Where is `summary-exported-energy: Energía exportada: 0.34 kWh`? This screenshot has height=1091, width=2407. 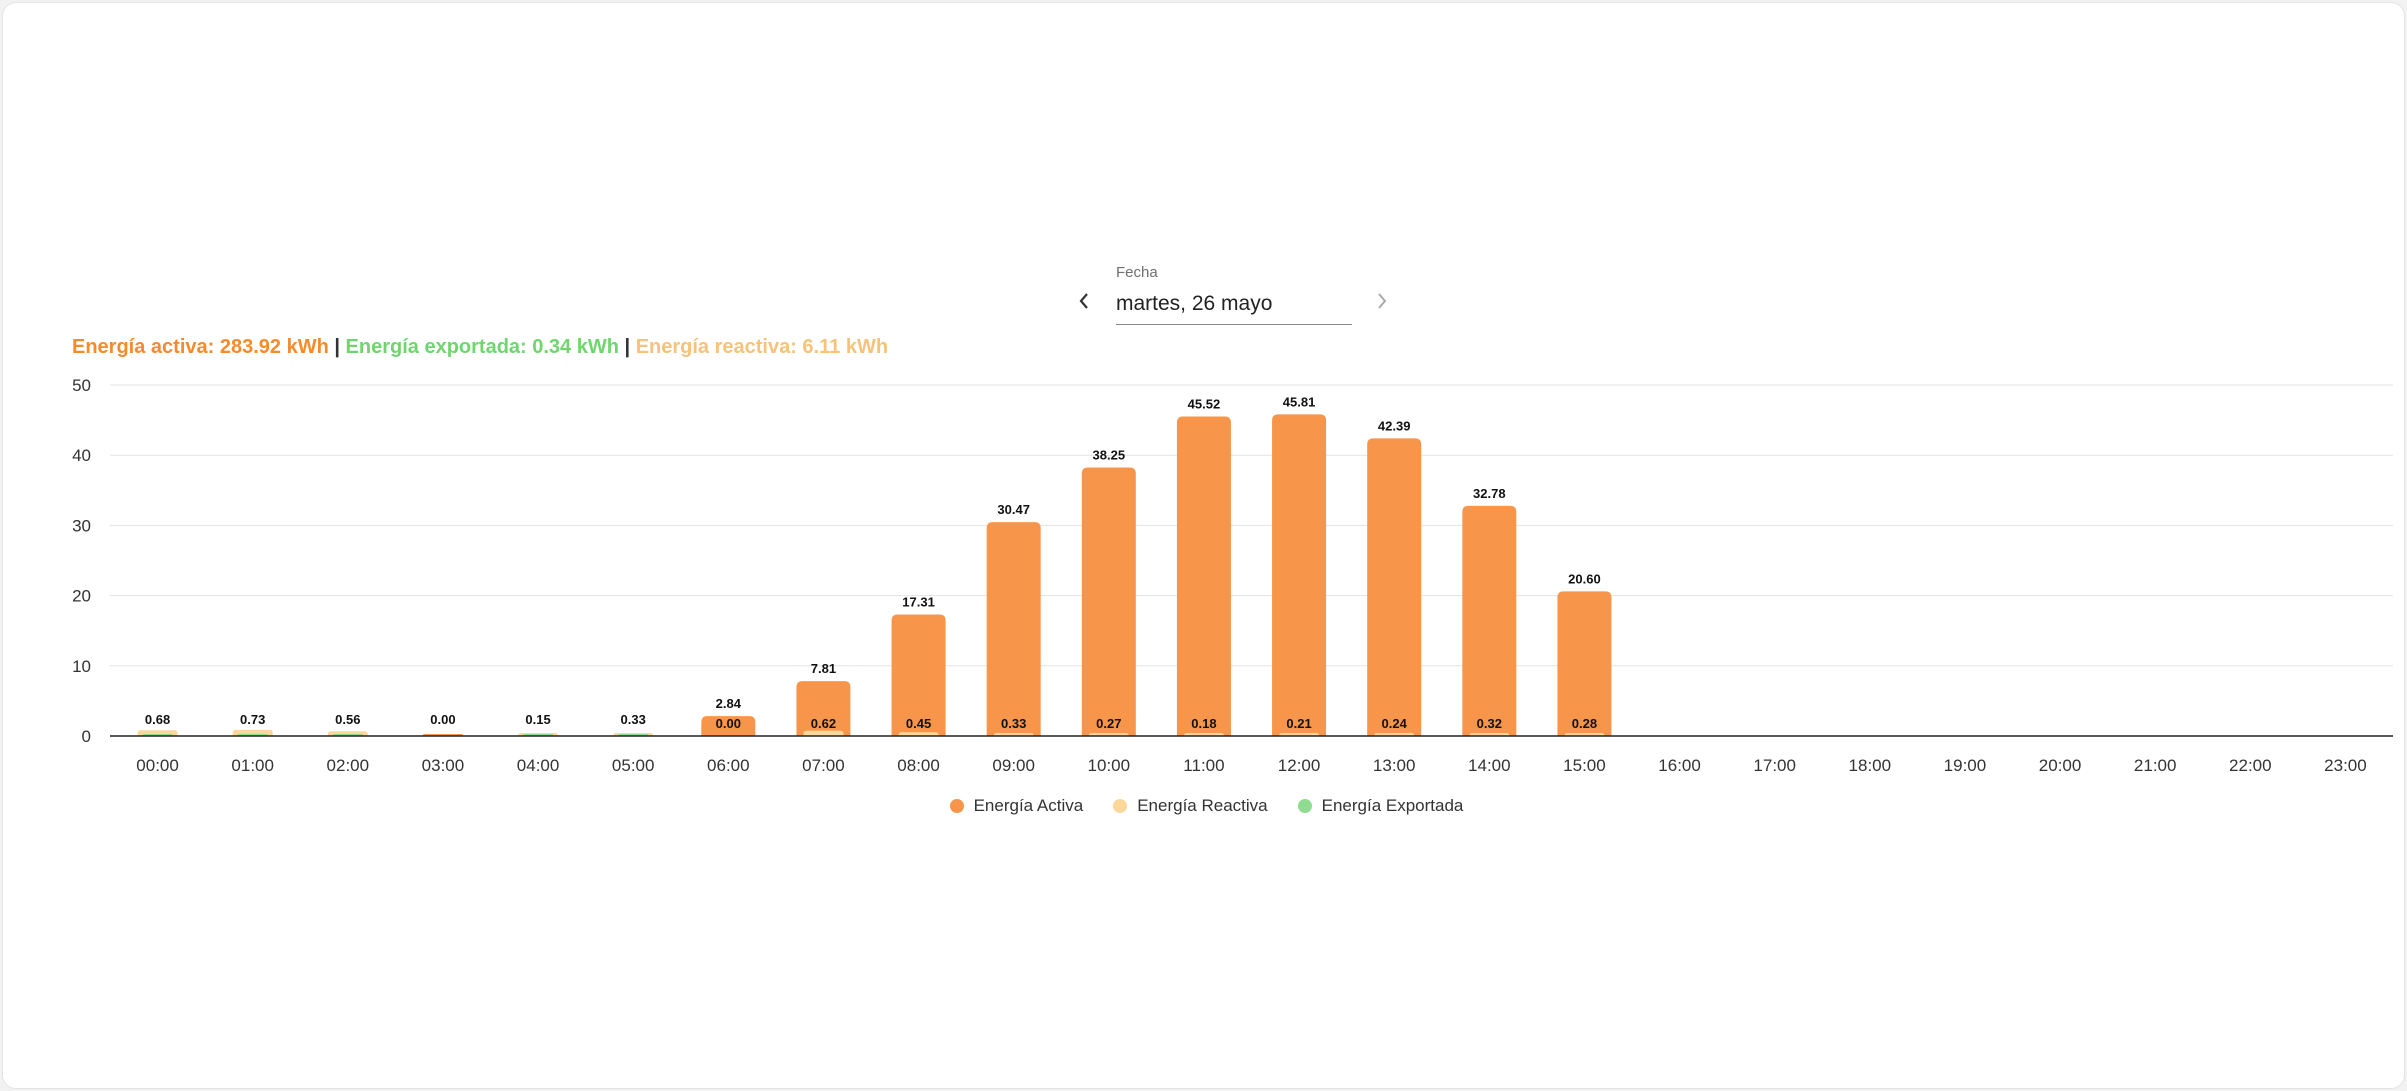 summary-exported-energy: Energía exportada: 0.34 kWh is located at coordinates (482, 347).